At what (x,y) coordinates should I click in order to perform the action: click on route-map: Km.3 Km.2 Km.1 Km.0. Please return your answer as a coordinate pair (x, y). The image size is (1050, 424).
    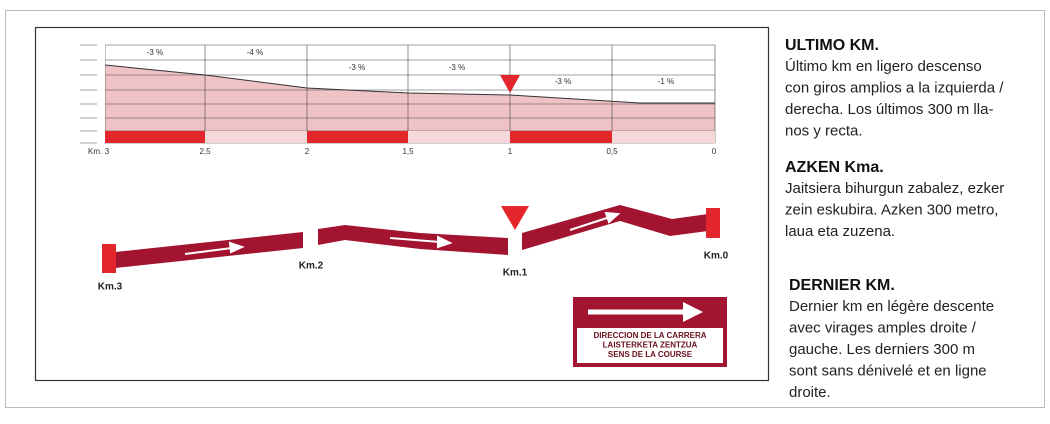
    Looking at the image, I should click on (413, 249).